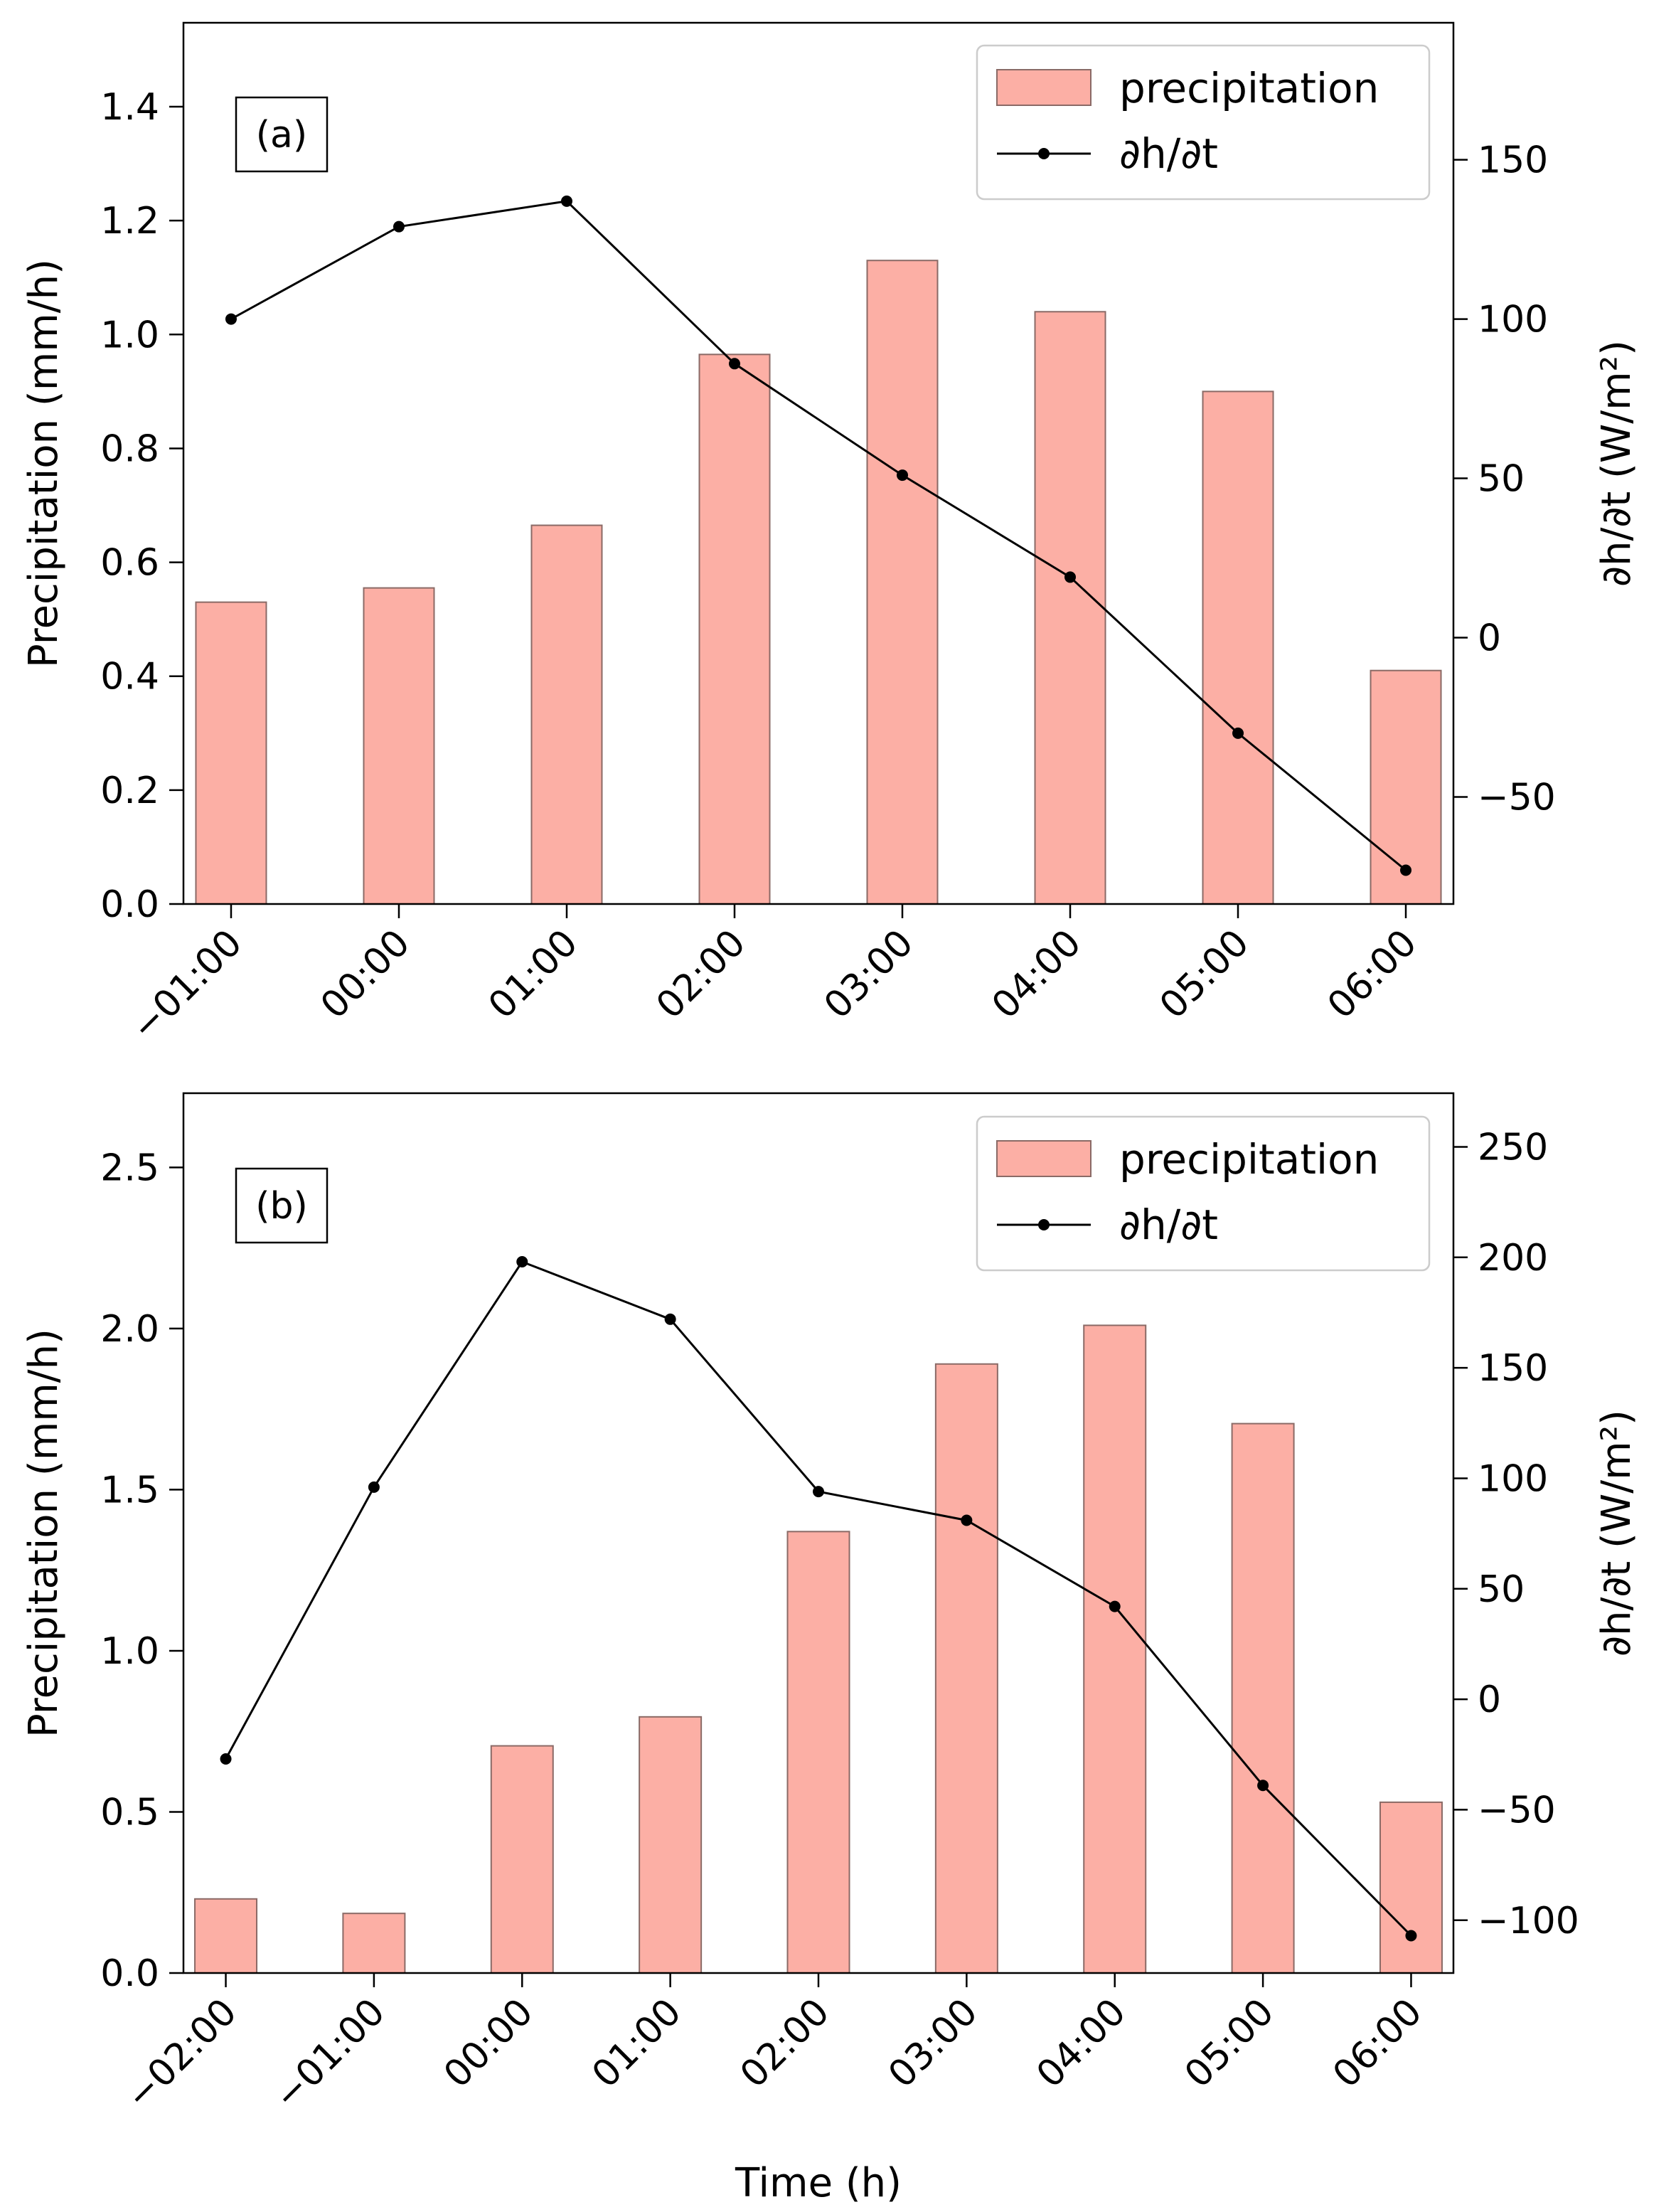 Image resolution: width=1676 pixels, height=2212 pixels. What do you see at coordinates (1546, 1534) in the screenshot?
I see `right-y-axis: −100 −50 0 50 100 150 200 250 ∂h/∂t (W/m²)` at bounding box center [1546, 1534].